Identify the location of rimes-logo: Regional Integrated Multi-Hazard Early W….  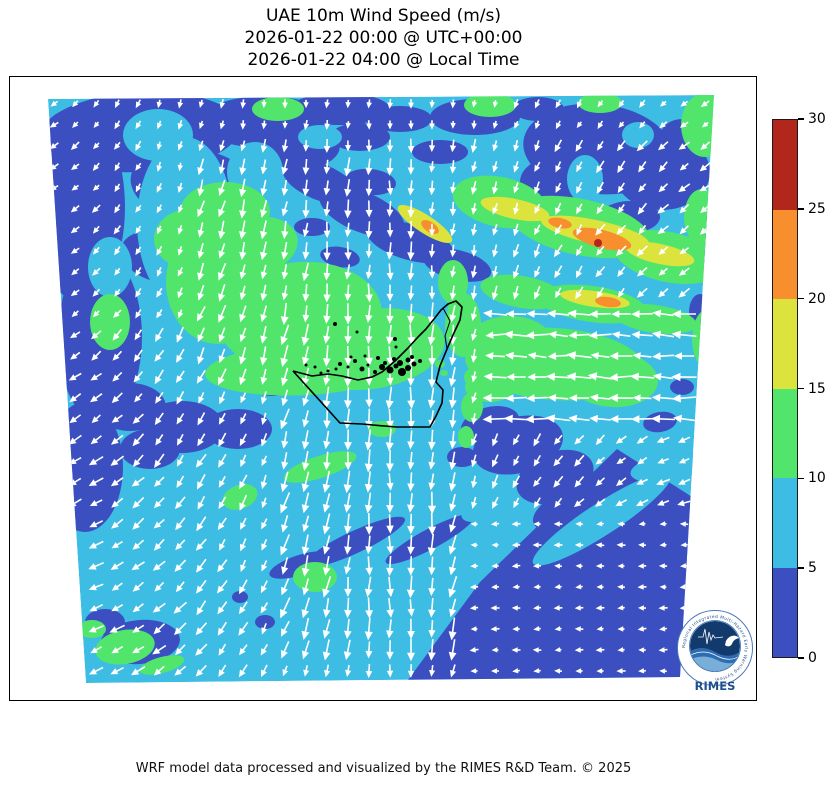
(715, 651).